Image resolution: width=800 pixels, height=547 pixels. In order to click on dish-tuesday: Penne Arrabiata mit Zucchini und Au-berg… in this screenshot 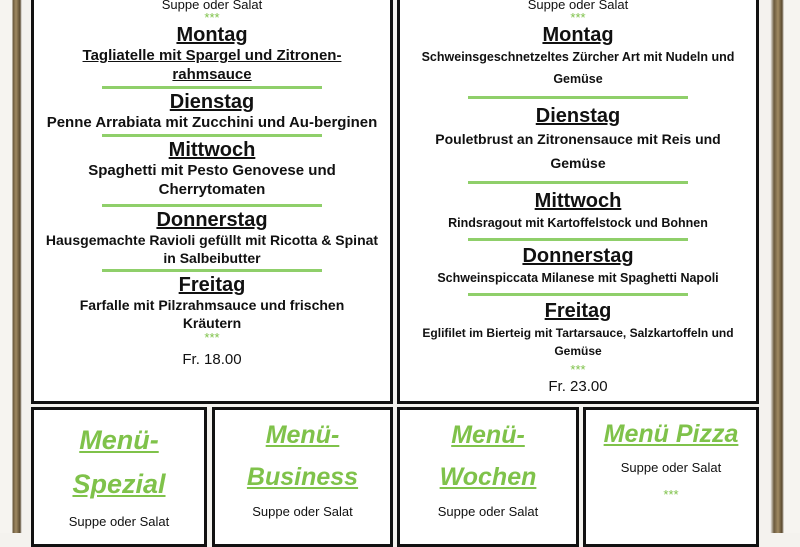, I will do `click(212, 122)`.